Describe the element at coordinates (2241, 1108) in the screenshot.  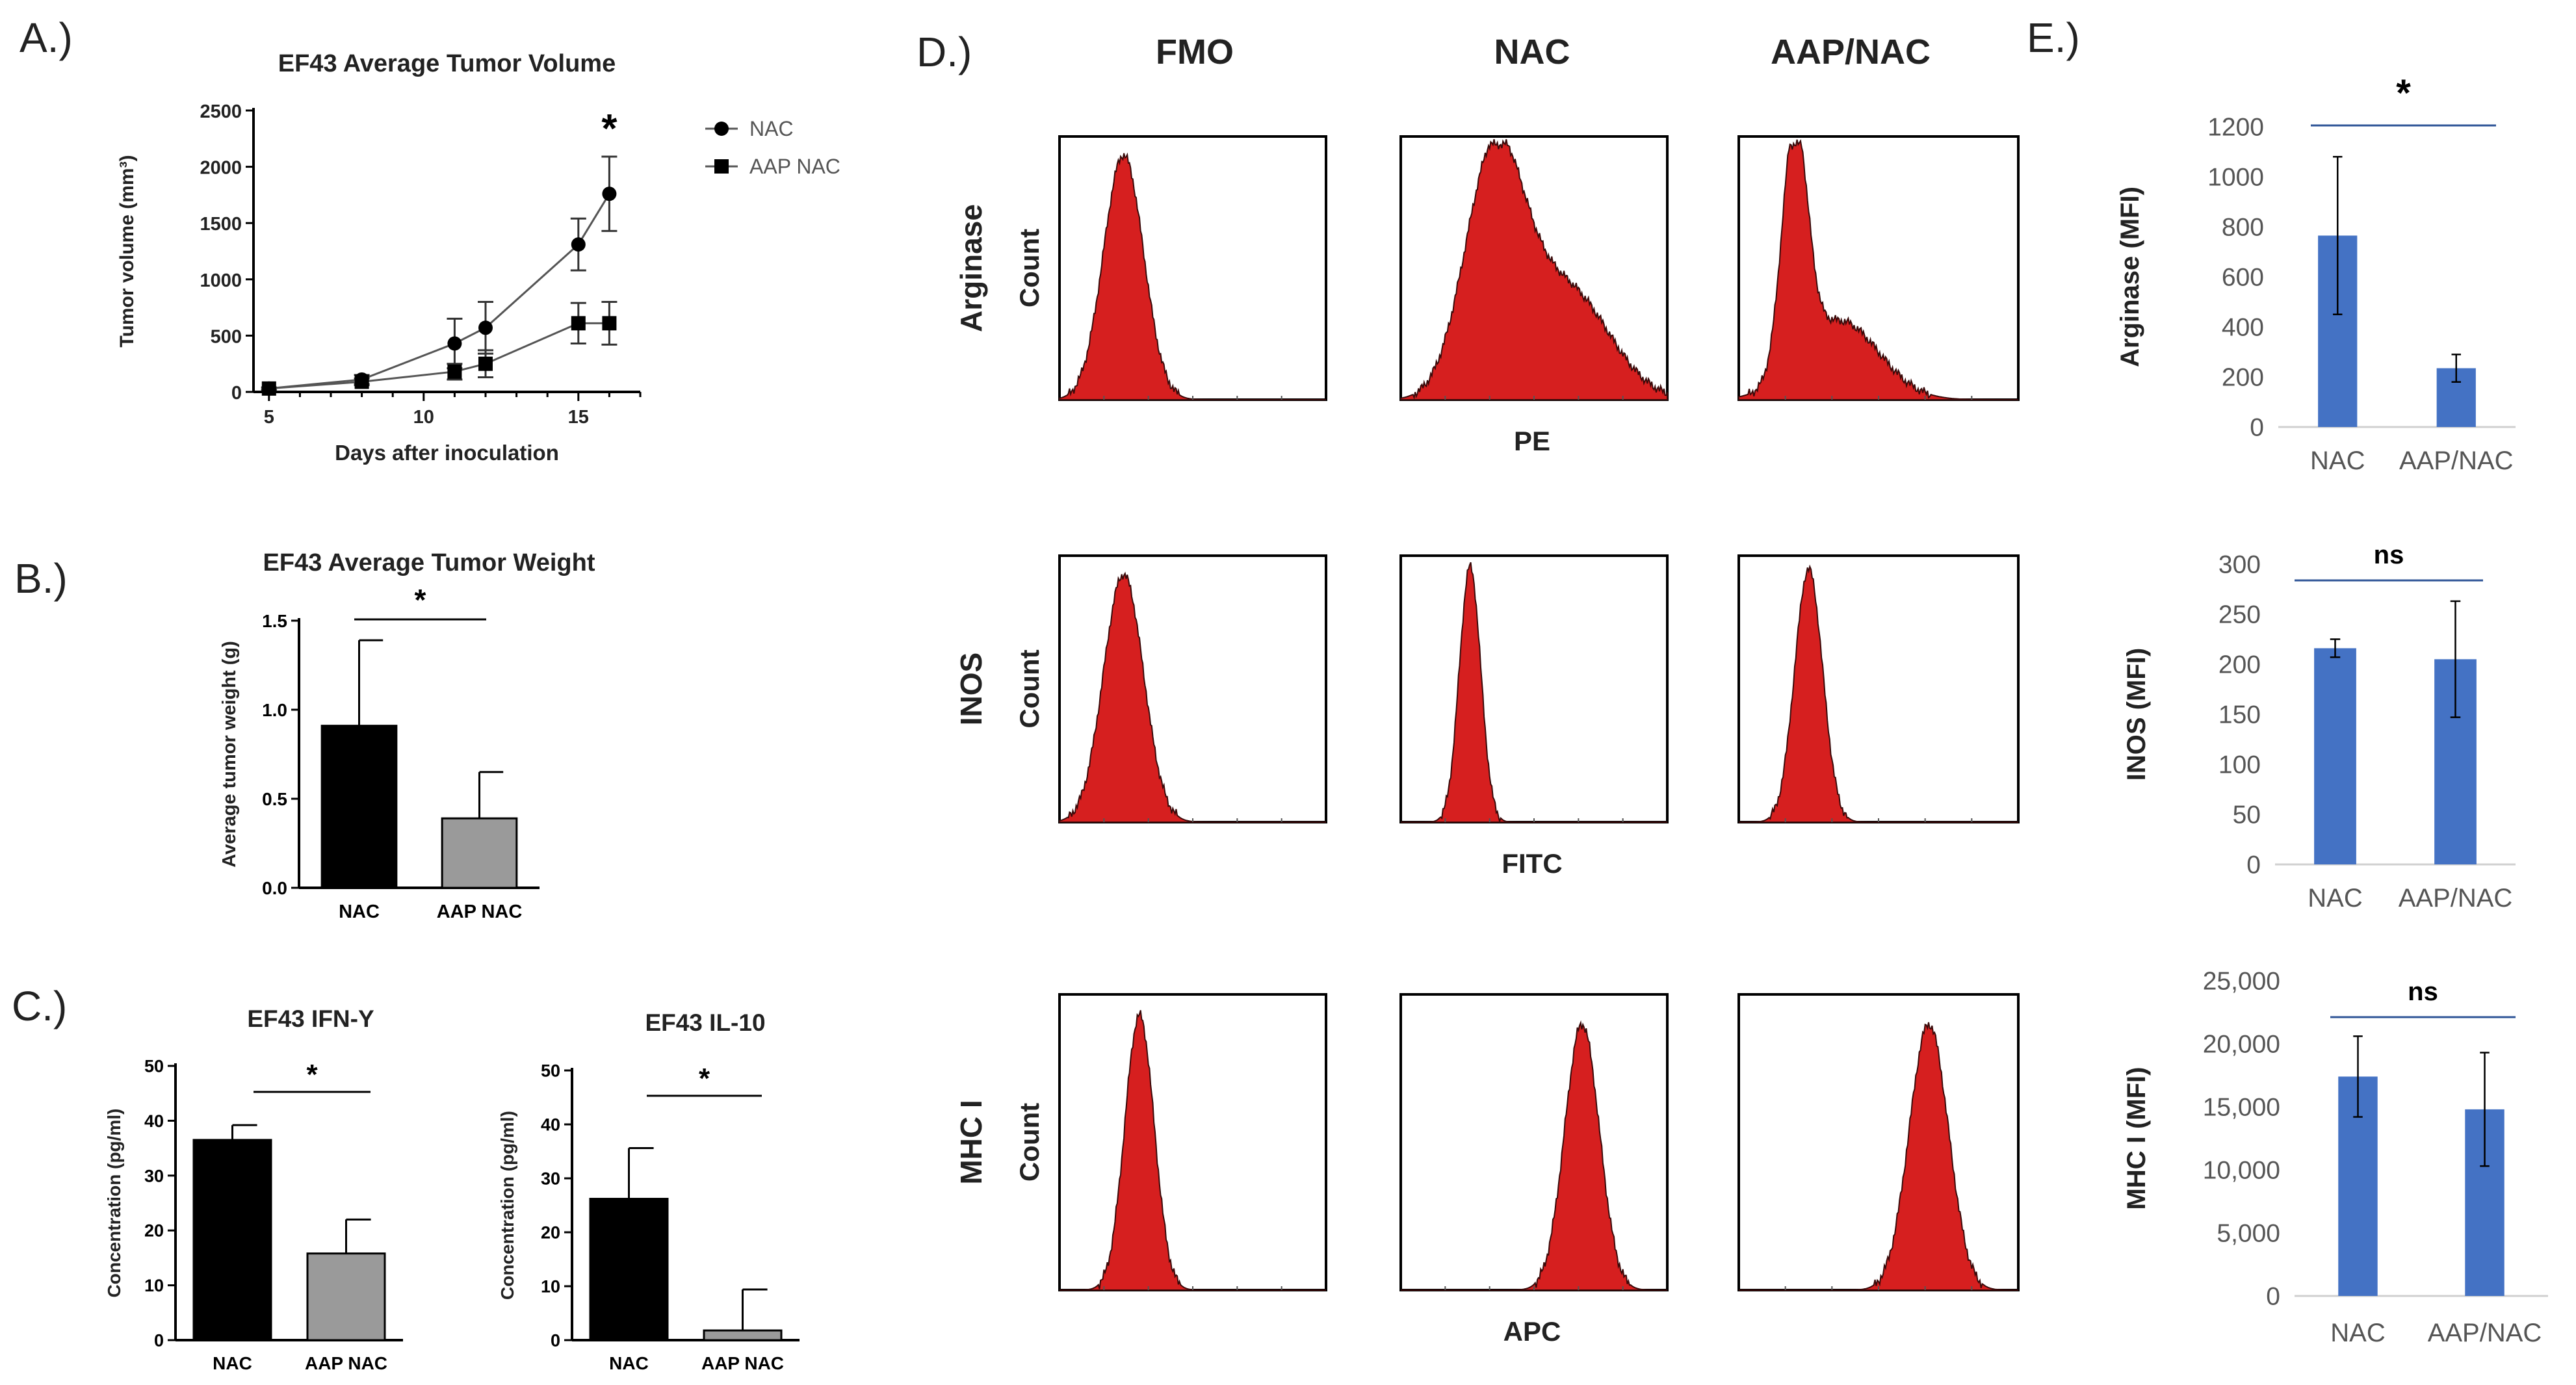
I see `y-tick-label: 15,000` at that location.